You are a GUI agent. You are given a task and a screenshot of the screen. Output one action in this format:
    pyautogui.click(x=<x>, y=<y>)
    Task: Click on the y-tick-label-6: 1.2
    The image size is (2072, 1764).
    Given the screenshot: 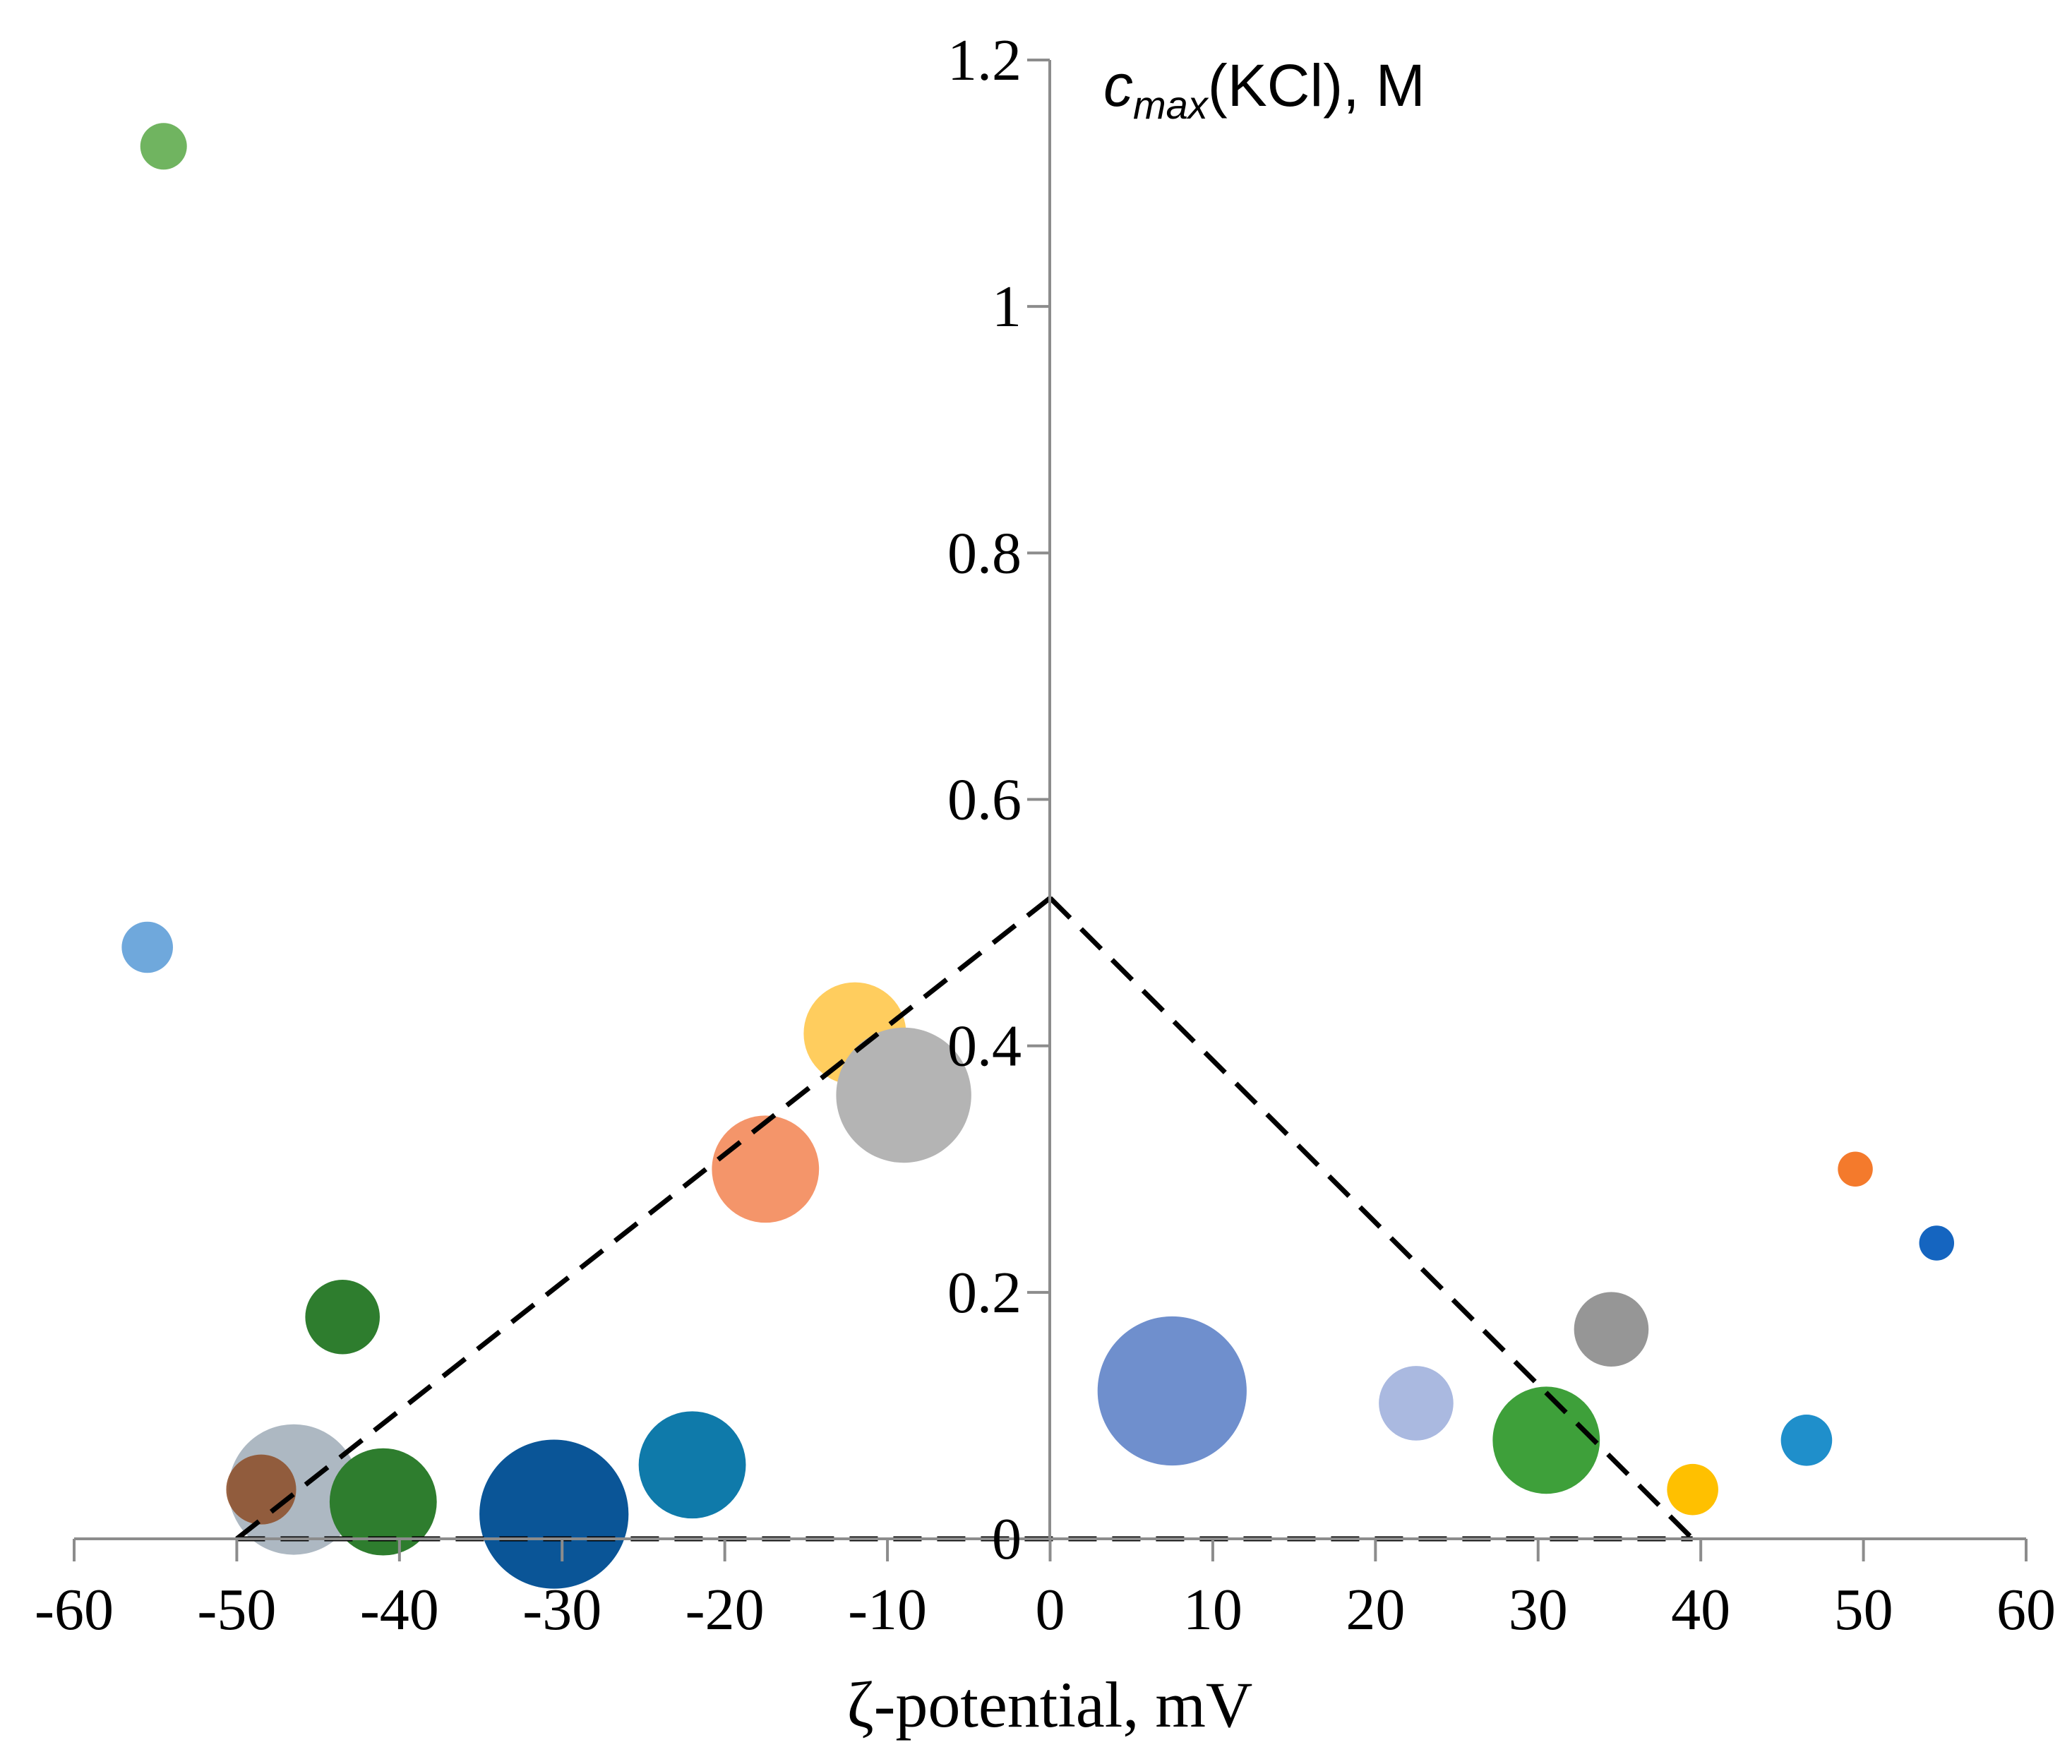 What is the action you would take?
    pyautogui.click(x=984, y=61)
    